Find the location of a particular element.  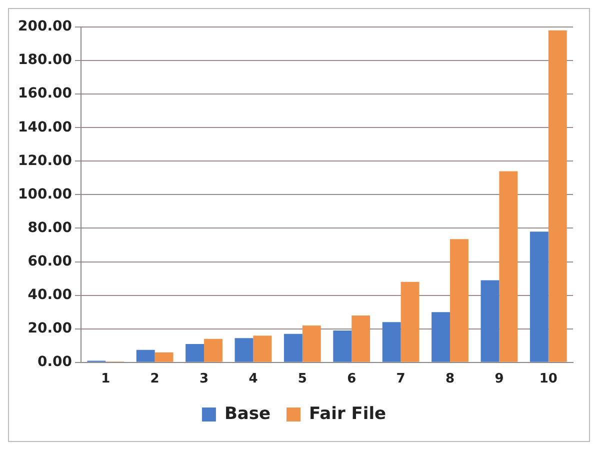

x-tick-label: 3 is located at coordinates (204, 379).